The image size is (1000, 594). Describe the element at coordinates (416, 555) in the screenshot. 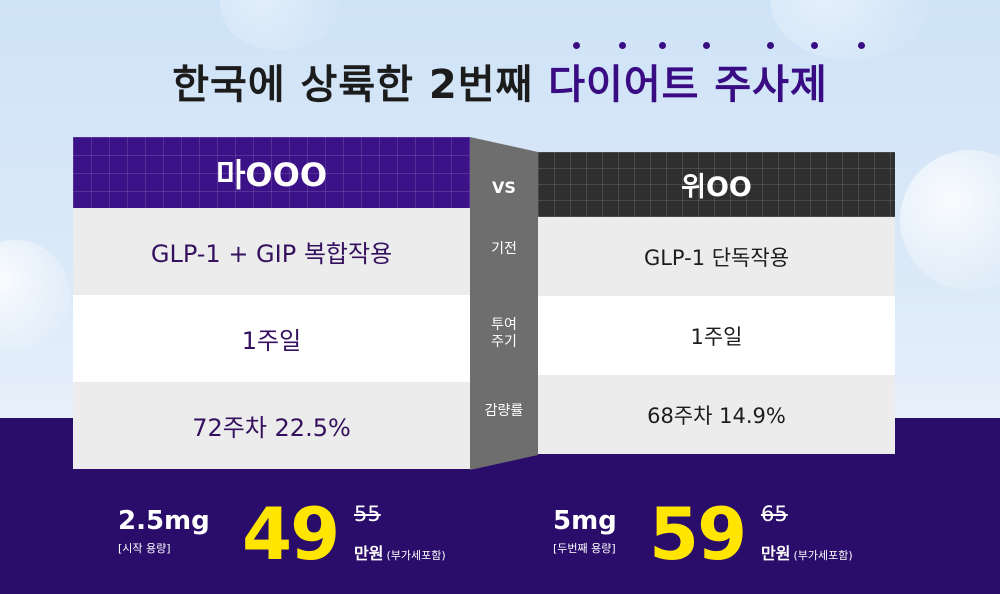

I see `left-vat: (부가세포함)` at that location.